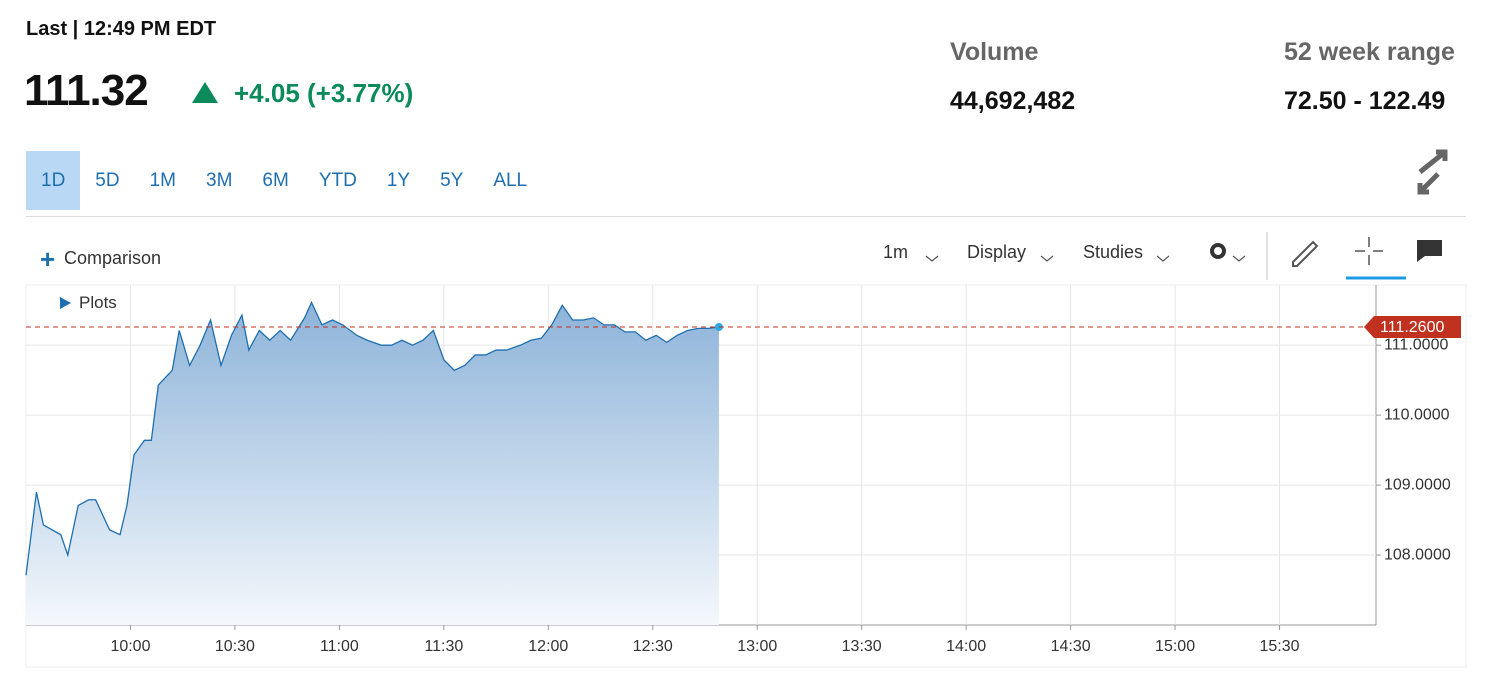 The height and width of the screenshot is (683, 1491). What do you see at coordinates (337, 180) in the screenshot?
I see `range-button: YTD` at bounding box center [337, 180].